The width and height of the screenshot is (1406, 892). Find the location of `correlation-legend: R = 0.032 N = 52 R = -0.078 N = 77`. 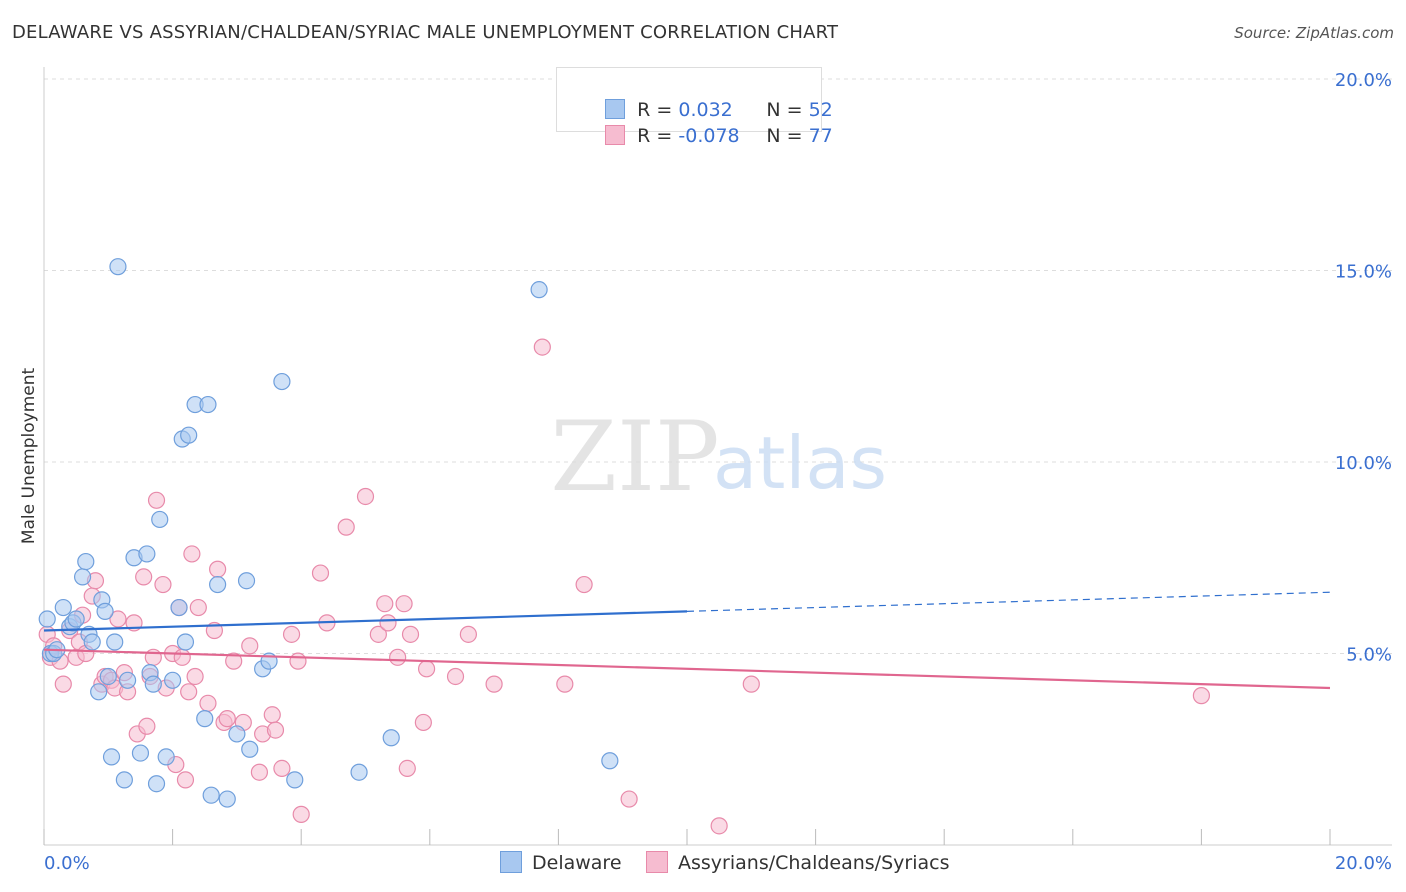

correlation-legend: R = 0.032 N = 52 R = -0.078 N = 77 is located at coordinates (694, 107).